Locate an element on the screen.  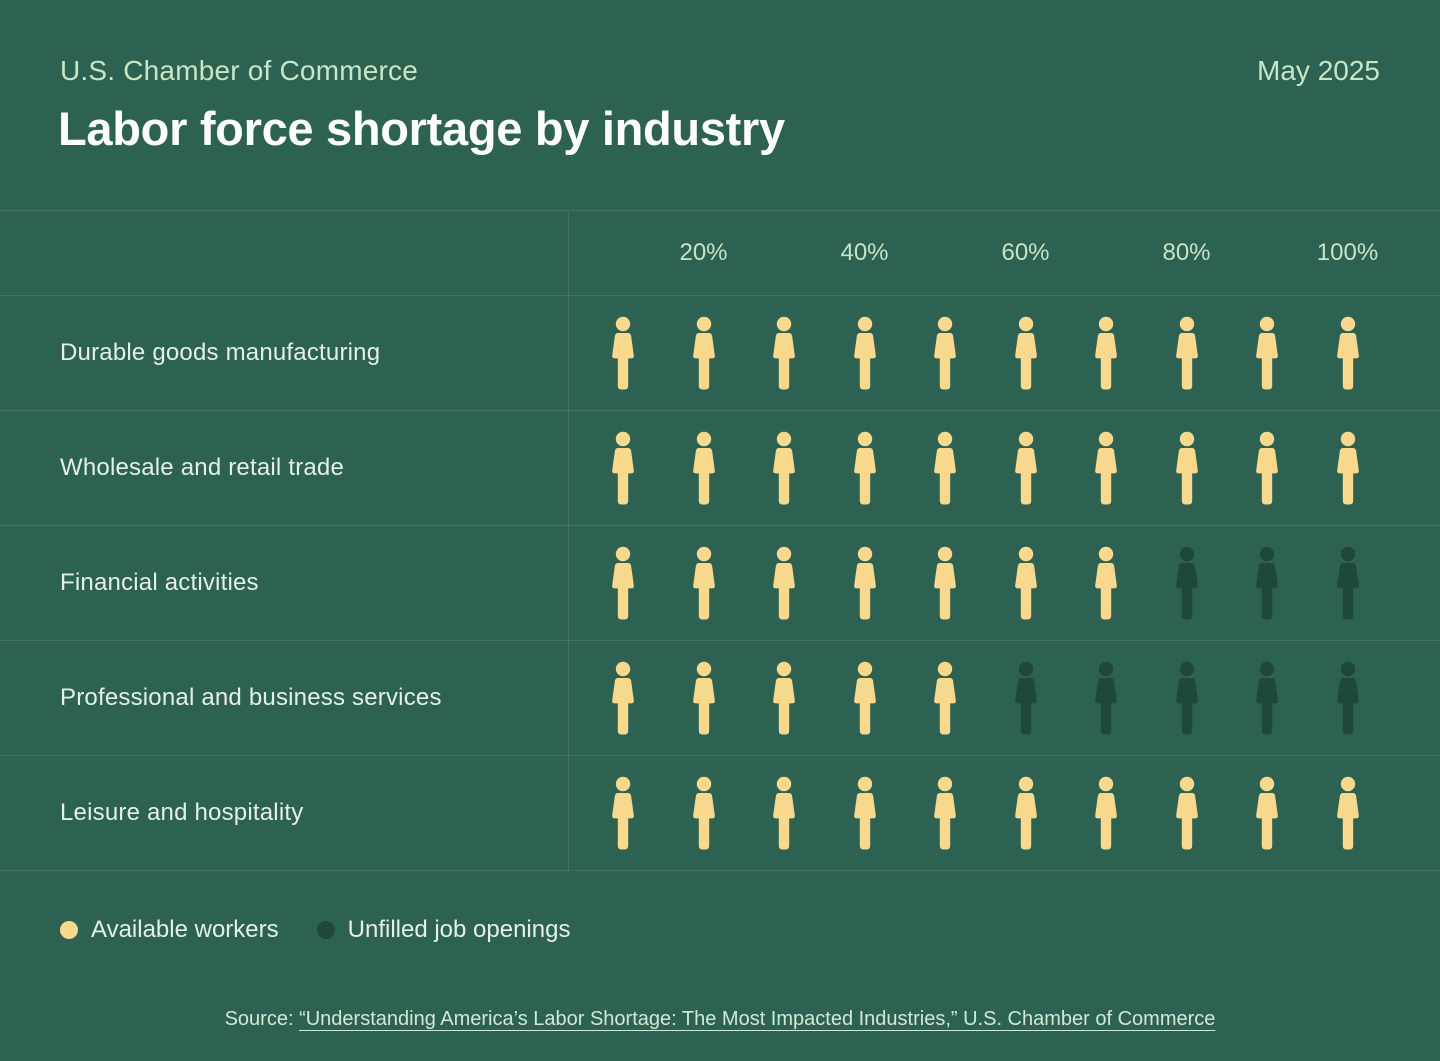
chart-row: Durable goods manufacturing is located at coordinates (720, 353).